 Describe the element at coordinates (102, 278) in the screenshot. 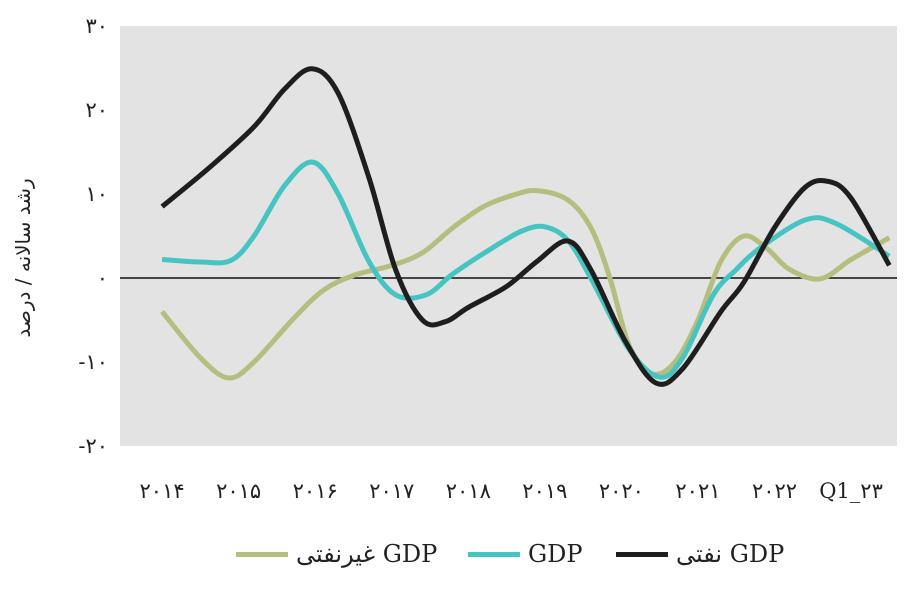

I see `y-tick-label: ۰` at that location.